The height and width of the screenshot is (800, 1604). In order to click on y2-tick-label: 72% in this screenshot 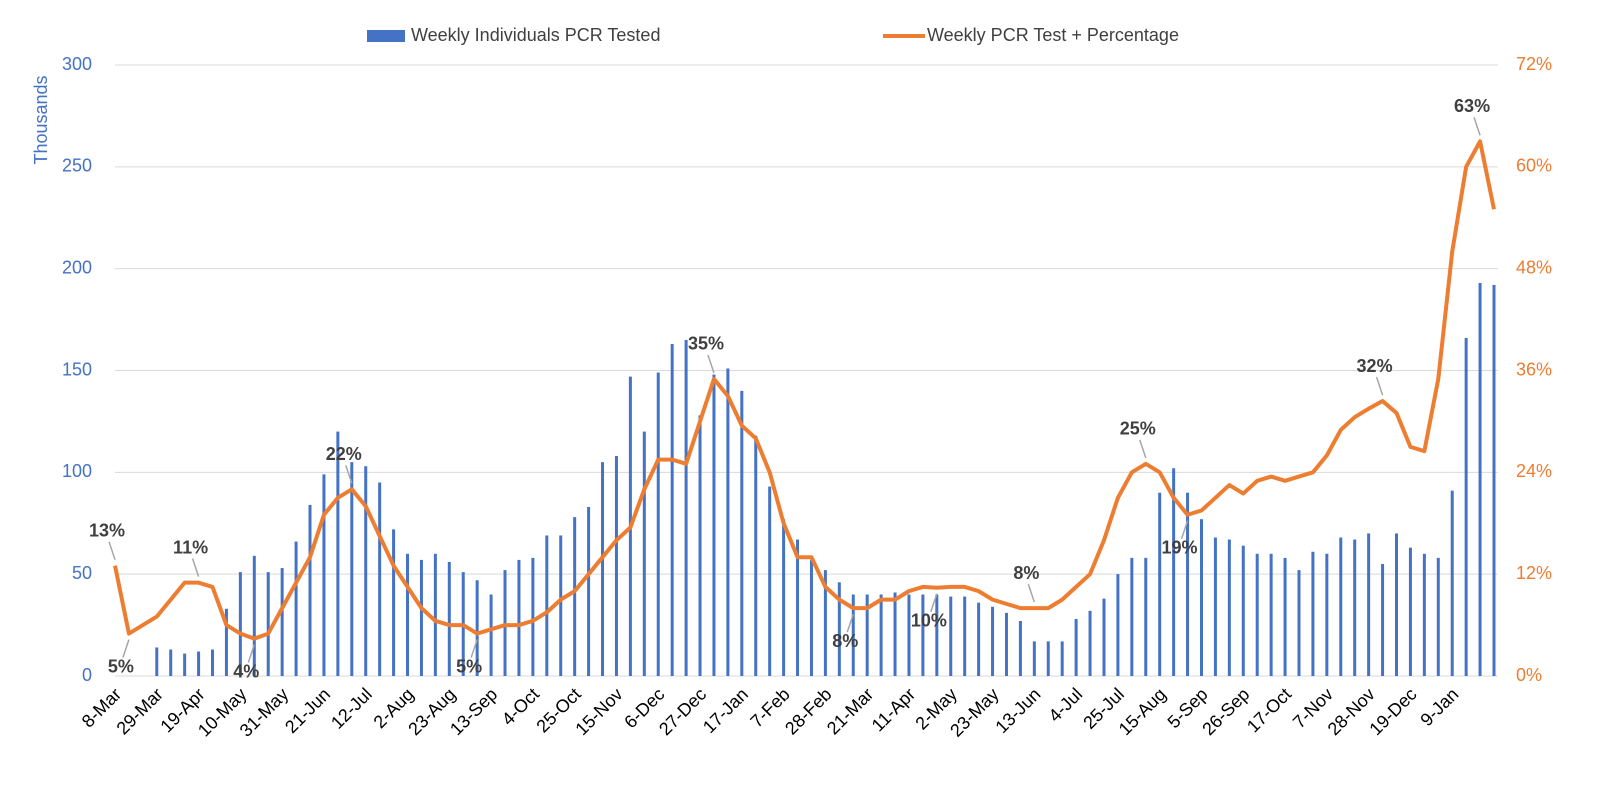, I will do `click(1534, 64)`.